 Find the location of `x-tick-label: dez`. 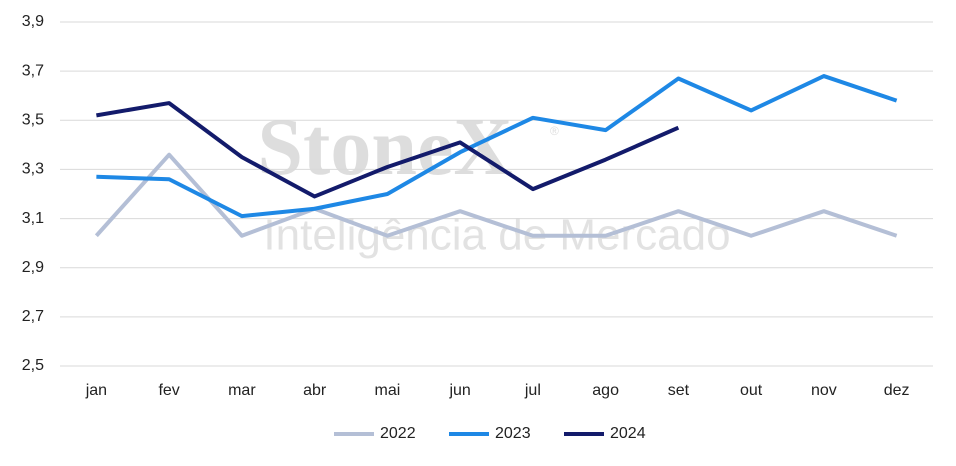

x-tick-label: dez is located at coordinates (897, 390).